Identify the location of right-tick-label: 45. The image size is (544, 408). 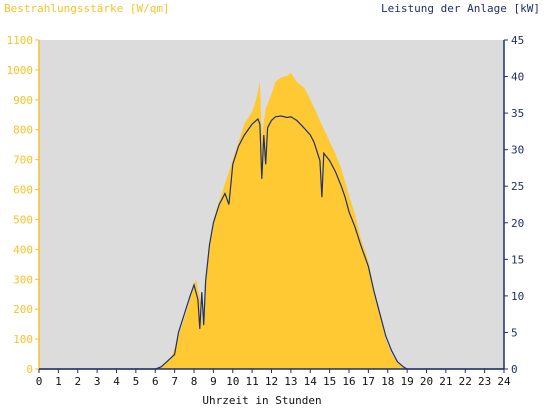
(517, 40).